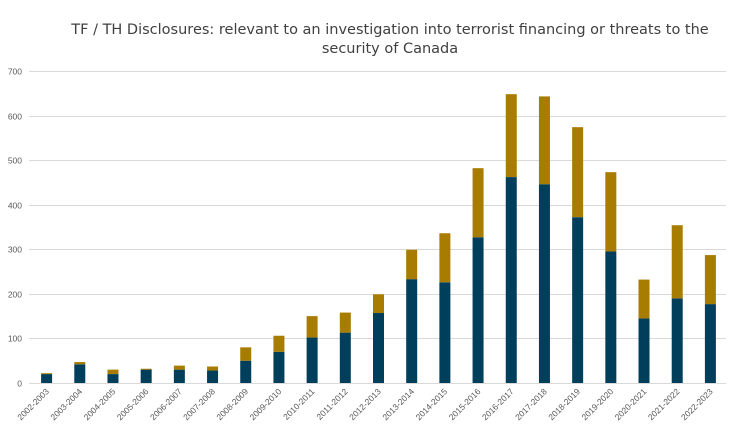 This screenshot has width=733, height=431. Describe the element at coordinates (431, 404) in the screenshot. I see `x-tick-label: 2014-2015` at that location.